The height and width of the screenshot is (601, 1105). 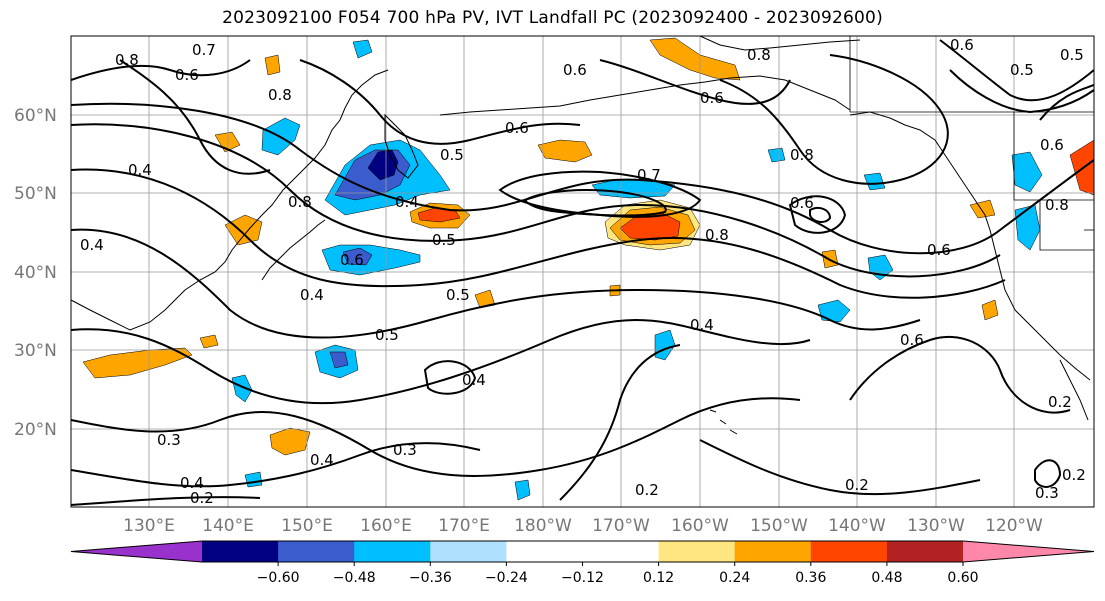 I want to click on lon-label: 140°W, so click(x=857, y=526).